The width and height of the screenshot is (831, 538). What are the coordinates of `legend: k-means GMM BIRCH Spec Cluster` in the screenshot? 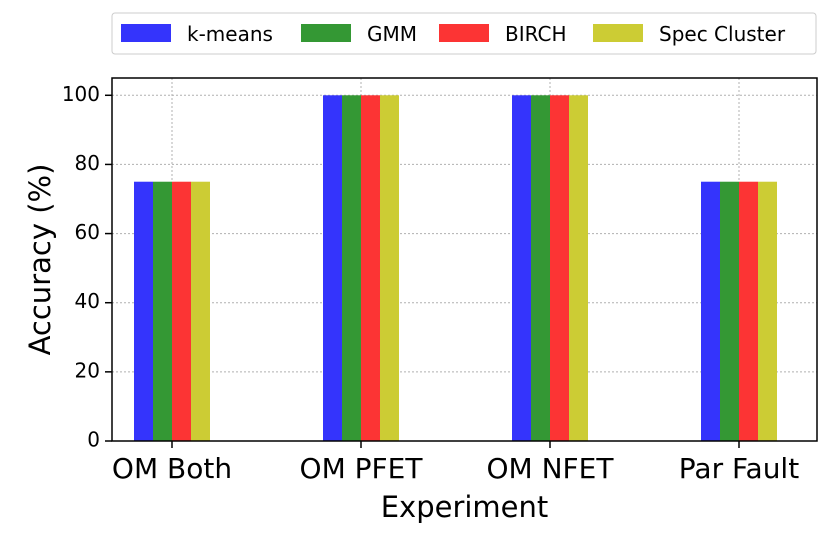 It's located at (464, 33).